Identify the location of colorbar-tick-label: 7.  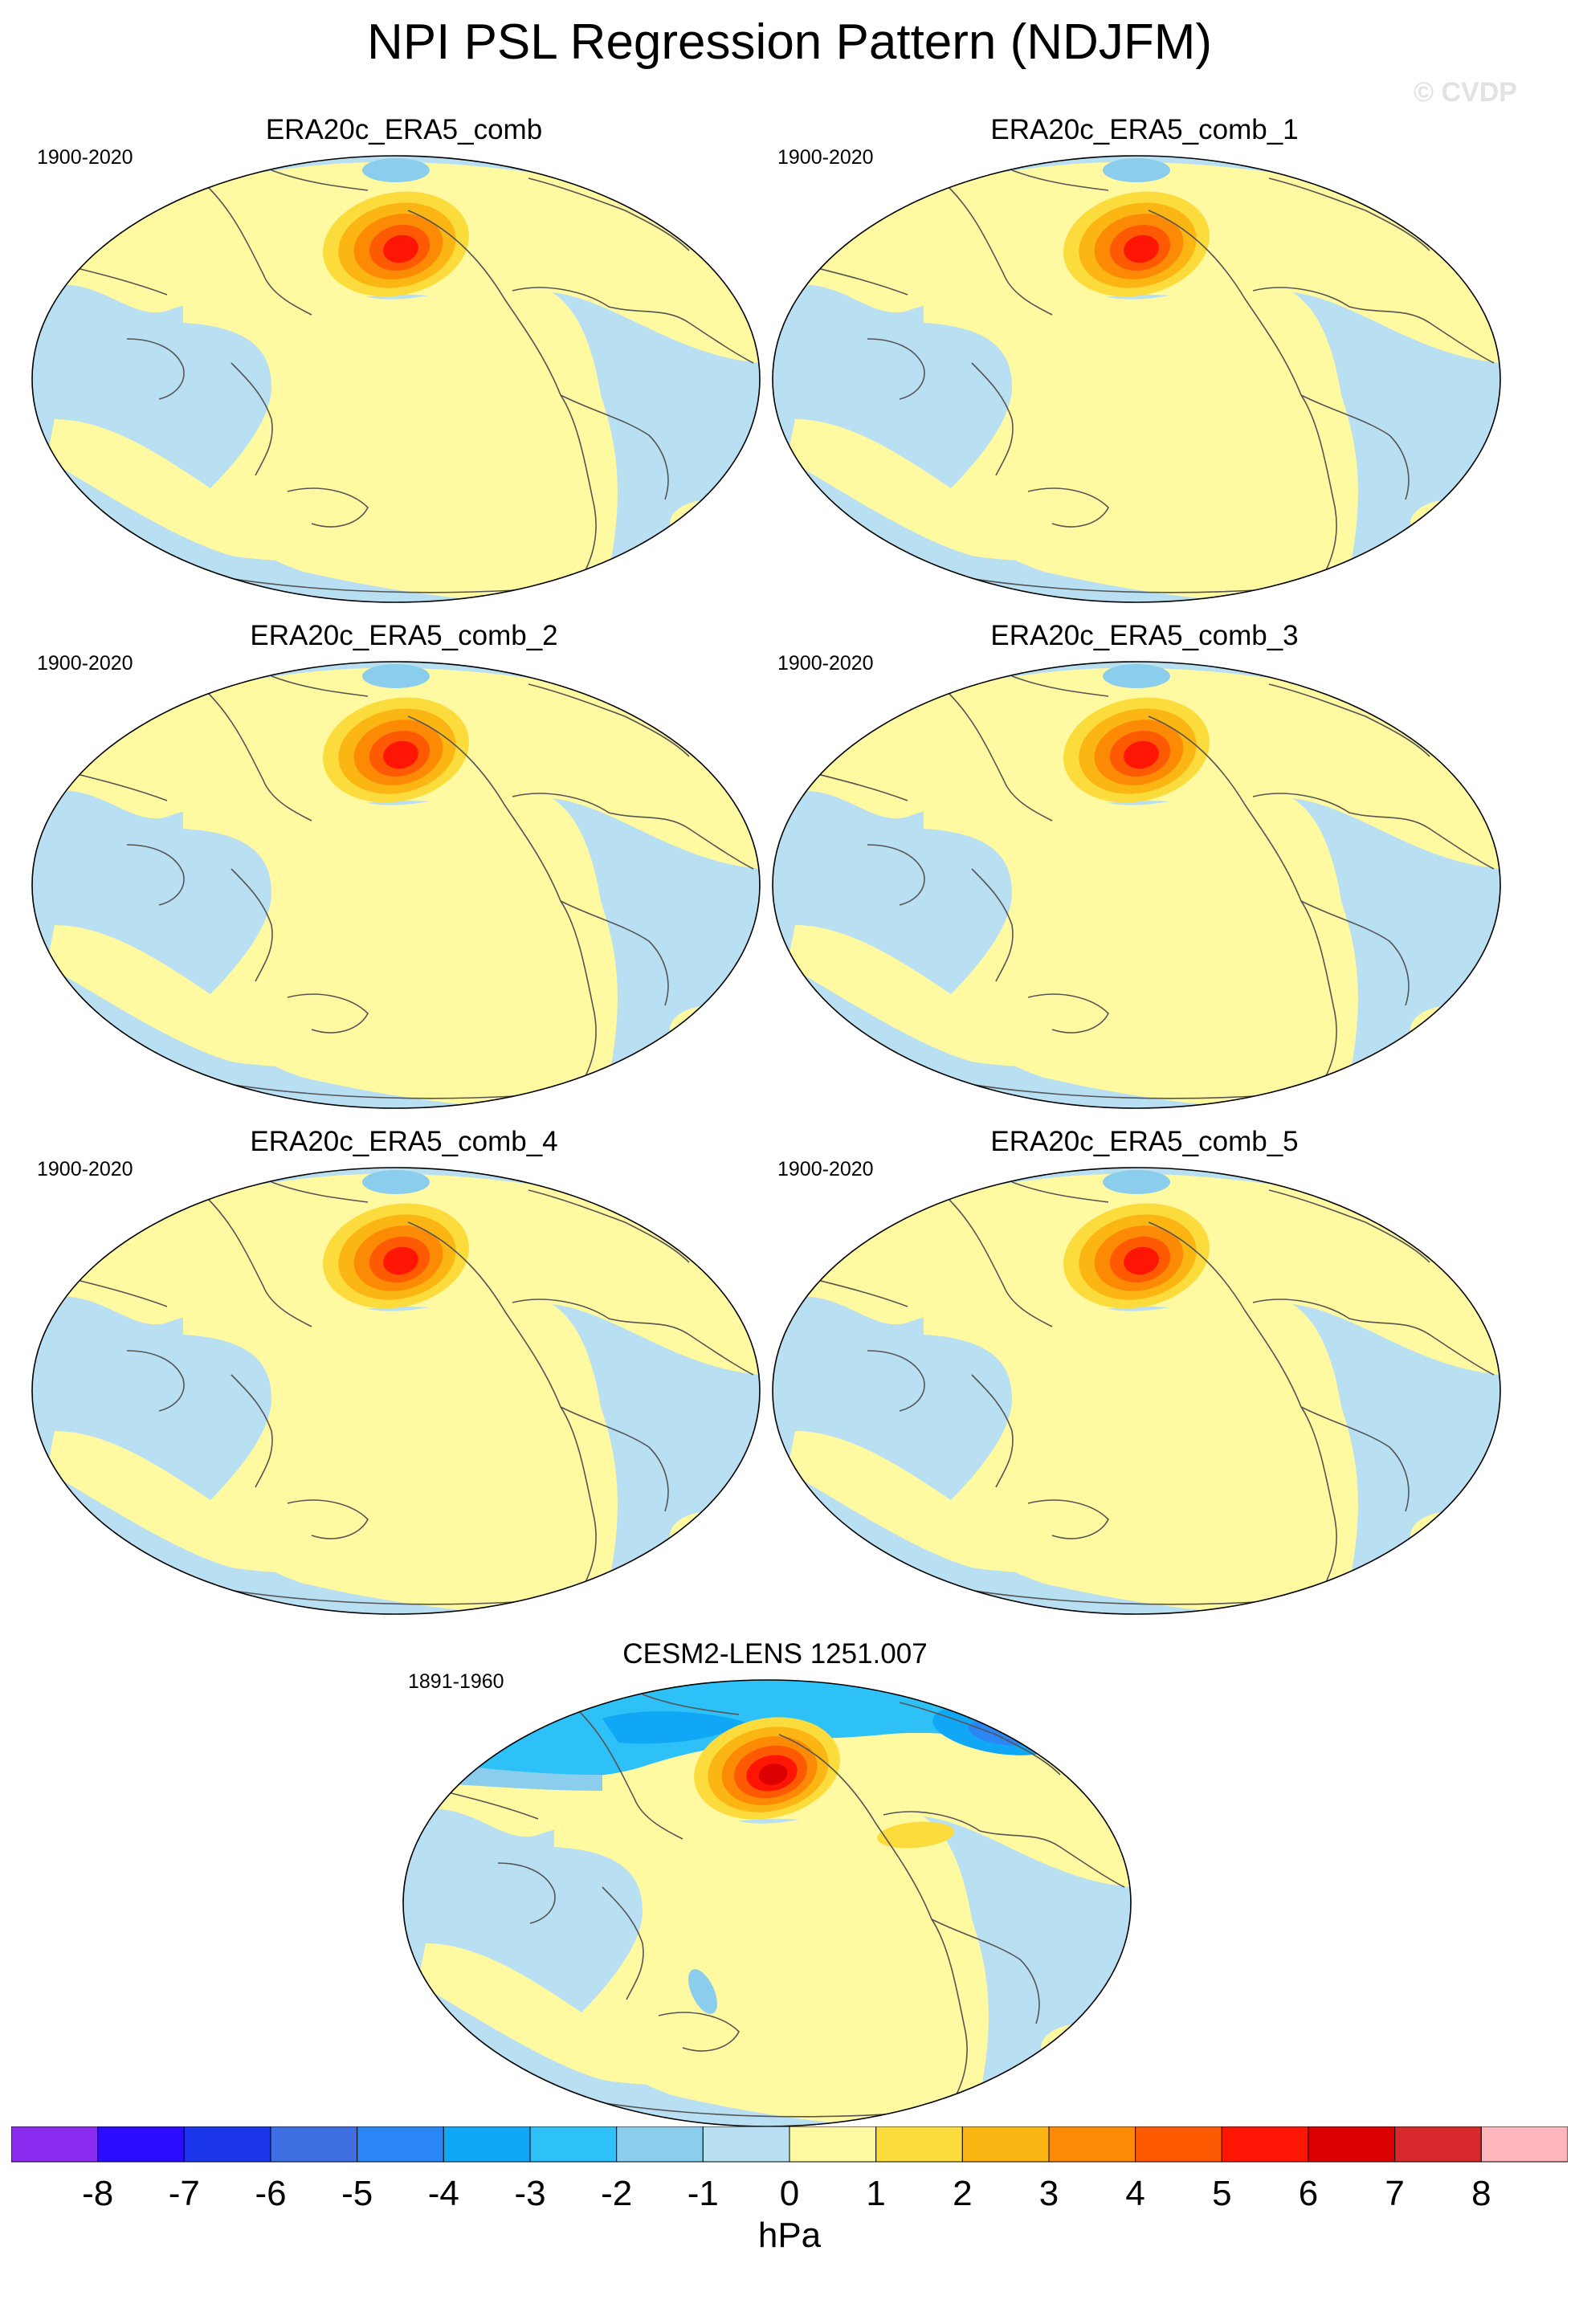
(1394, 2194).